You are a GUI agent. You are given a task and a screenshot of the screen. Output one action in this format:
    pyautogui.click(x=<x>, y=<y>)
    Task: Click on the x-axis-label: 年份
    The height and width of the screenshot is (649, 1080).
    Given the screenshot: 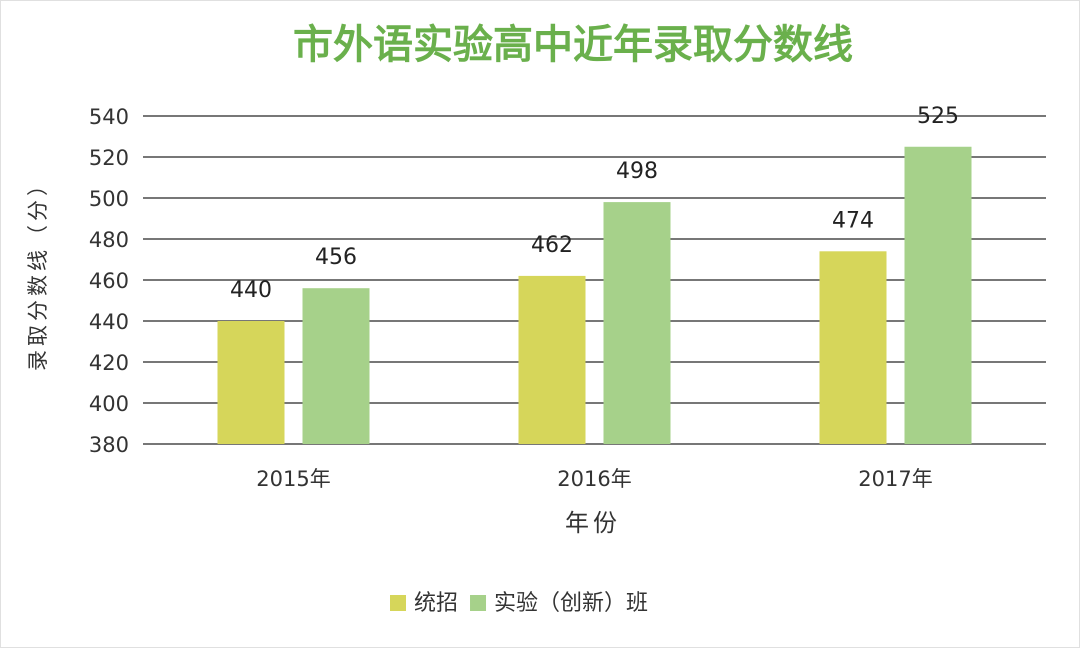 What is the action you would take?
    pyautogui.click(x=593, y=523)
    